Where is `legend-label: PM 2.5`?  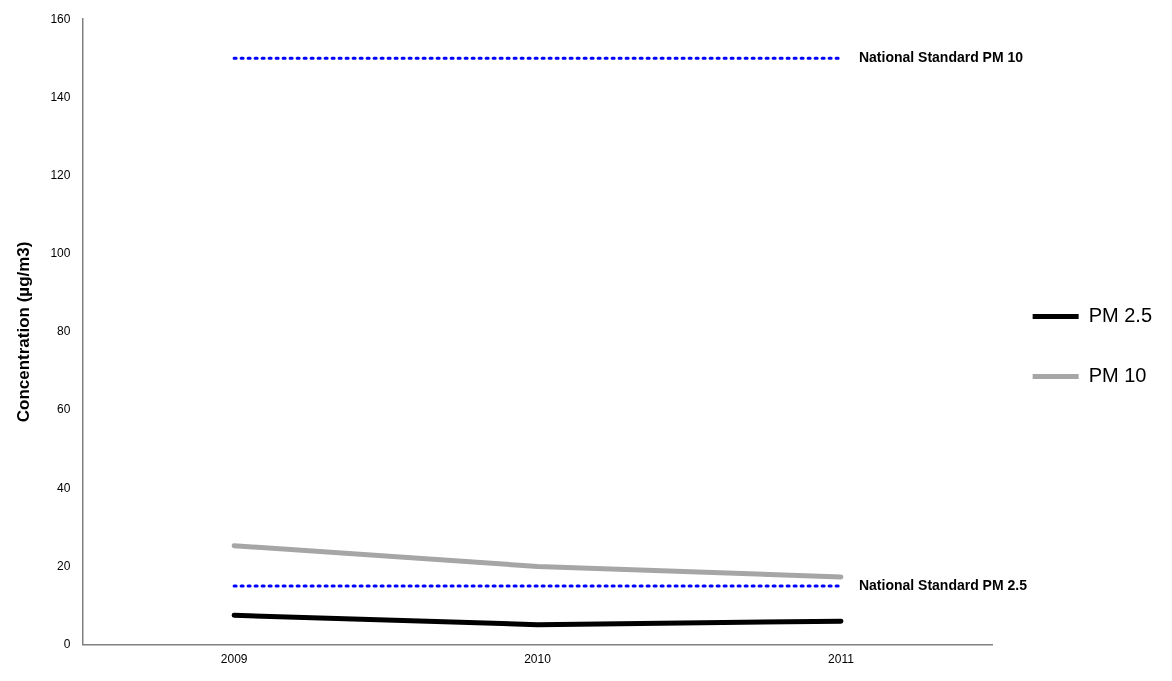 legend-label: PM 2.5 is located at coordinates (1120, 315).